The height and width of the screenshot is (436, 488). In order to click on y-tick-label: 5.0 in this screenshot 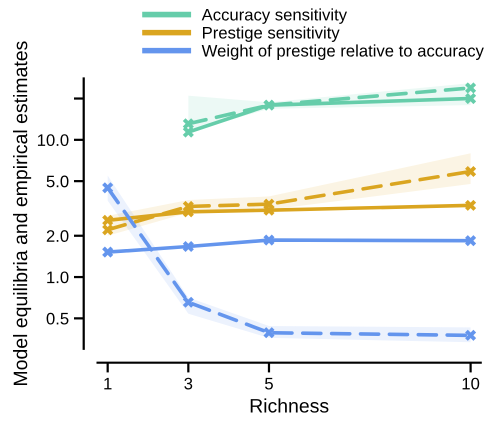, I will do `click(57, 182)`.